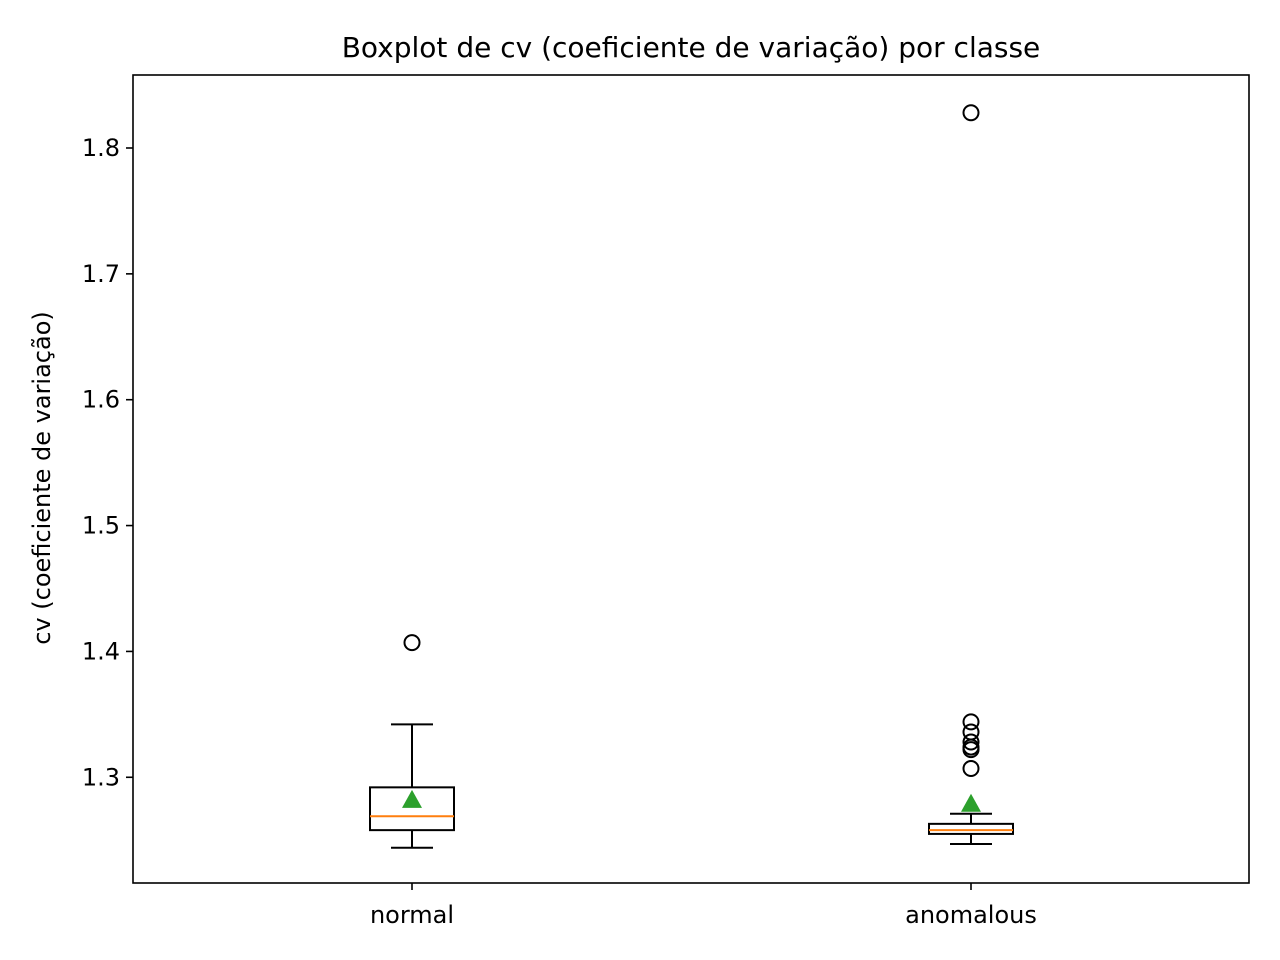 This screenshot has width=1280, height=960. Describe the element at coordinates (412, 643) in the screenshot. I see `normal-outlier-point` at that location.